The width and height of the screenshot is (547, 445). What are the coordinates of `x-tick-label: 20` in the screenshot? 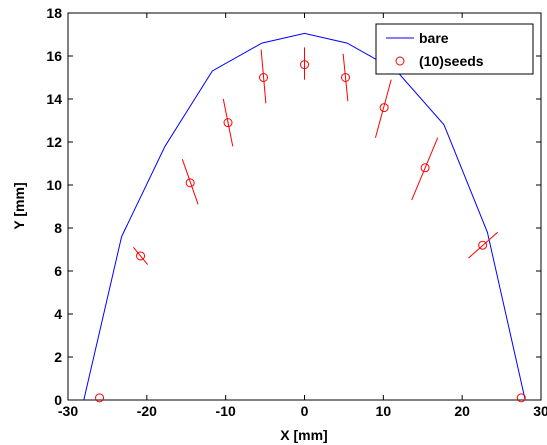 It's located at (462, 411).